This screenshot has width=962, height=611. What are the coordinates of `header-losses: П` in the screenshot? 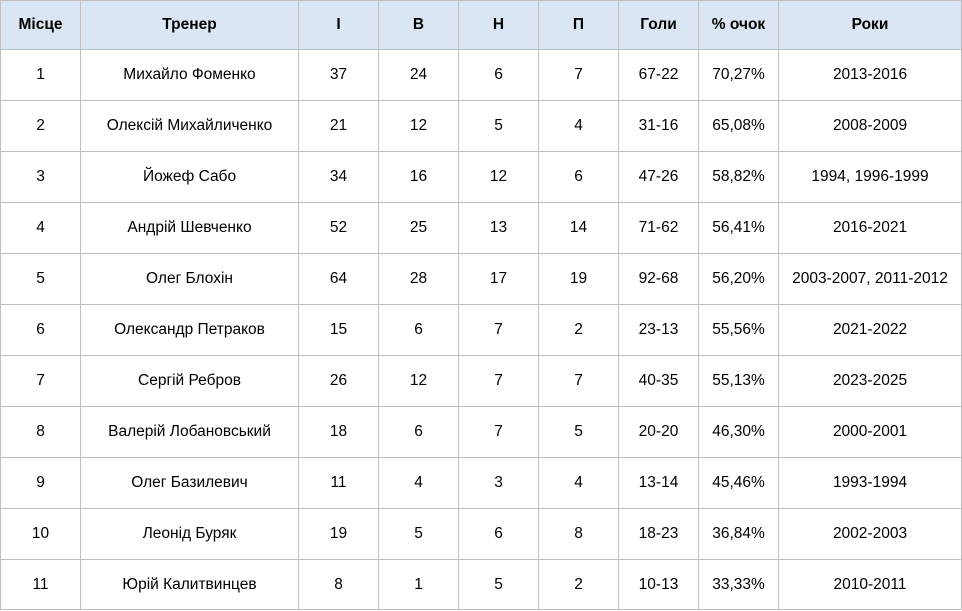 It's located at (578, 25).